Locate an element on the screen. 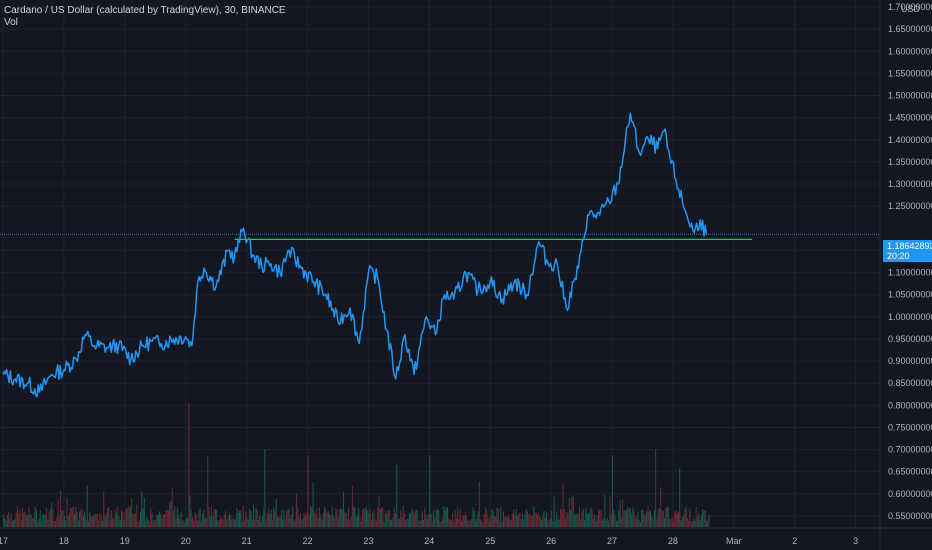  y-tick-label: 0.90000000 is located at coordinates (910, 361).